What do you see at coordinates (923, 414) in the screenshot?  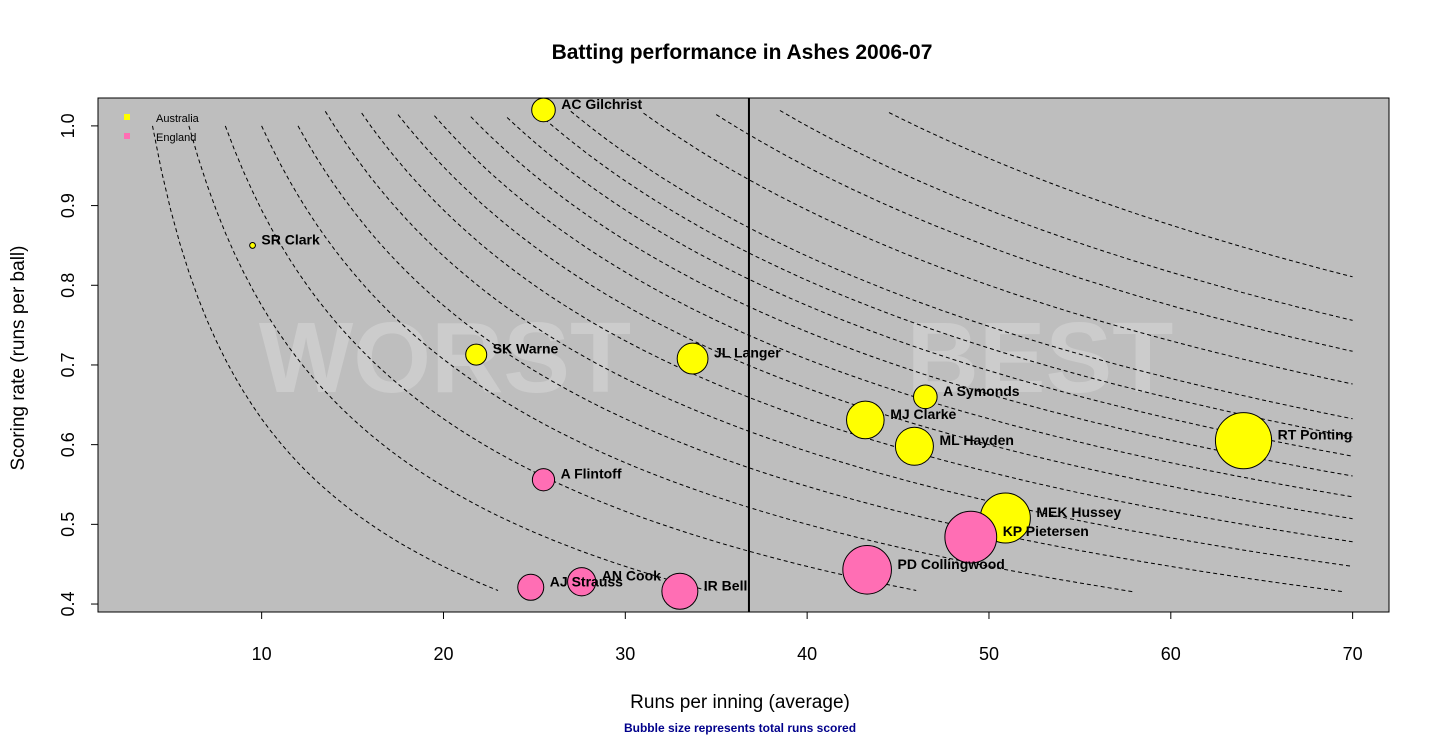 I see `point-label: MJ Clarke` at bounding box center [923, 414].